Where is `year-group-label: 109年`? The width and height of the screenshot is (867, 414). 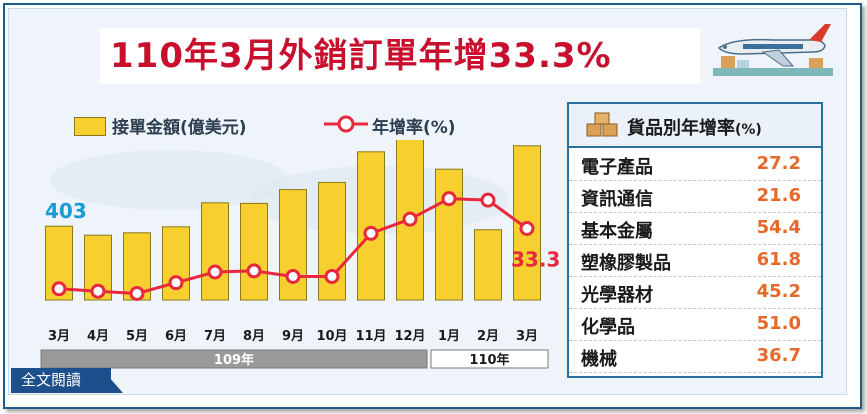 year-group-label: 109年 is located at coordinates (234, 360).